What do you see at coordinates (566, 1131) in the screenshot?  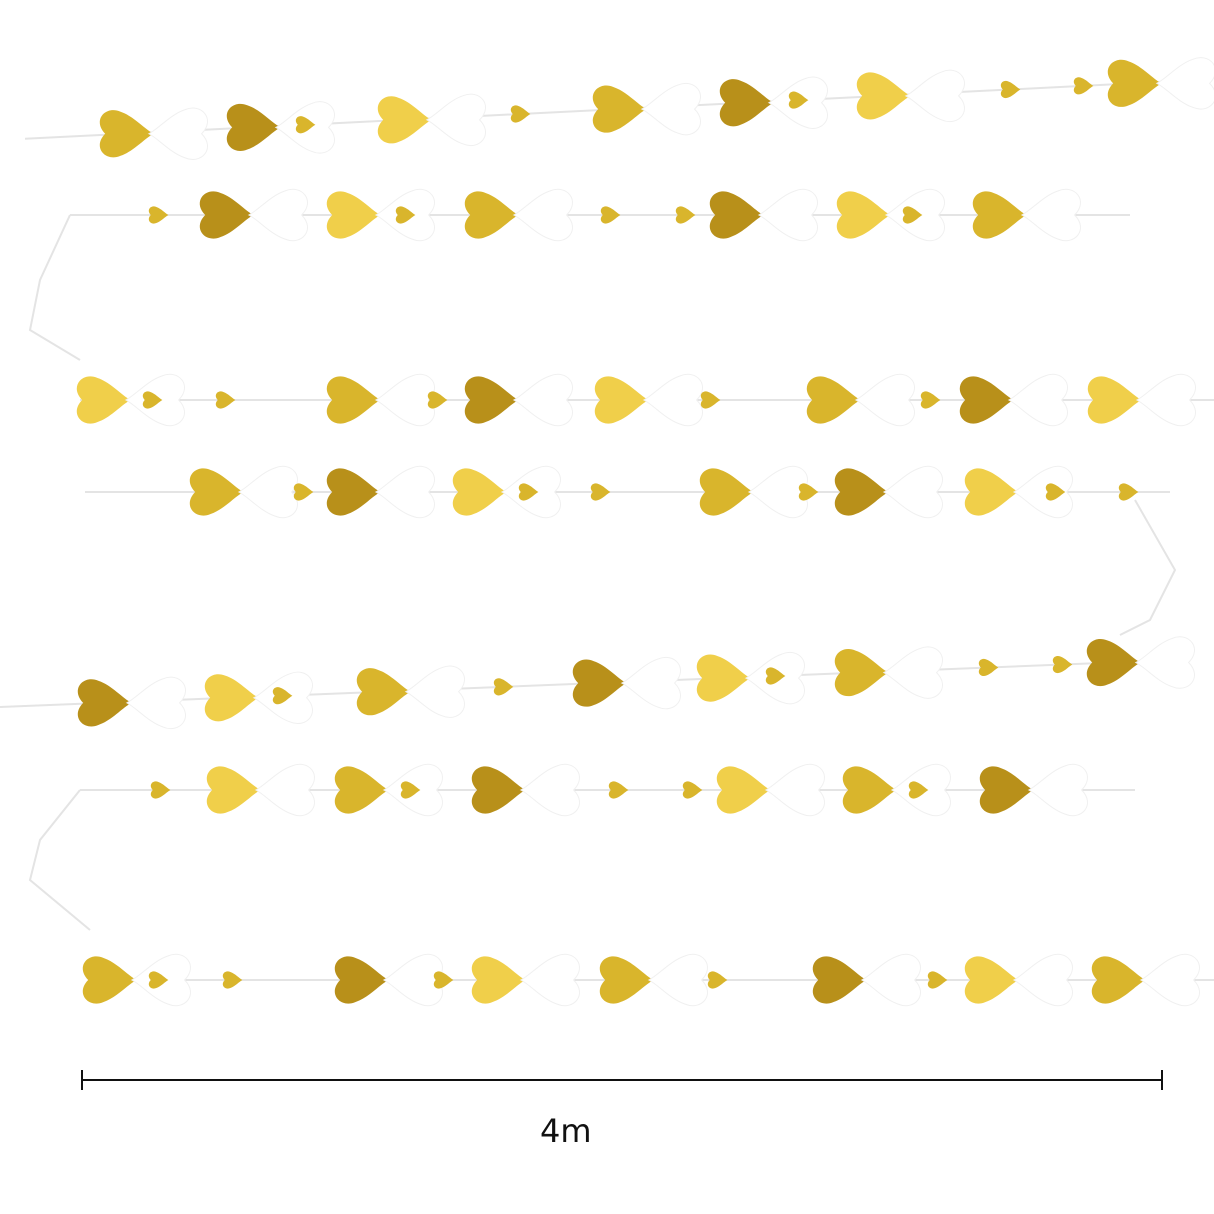 I see `length-label: 4m` at bounding box center [566, 1131].